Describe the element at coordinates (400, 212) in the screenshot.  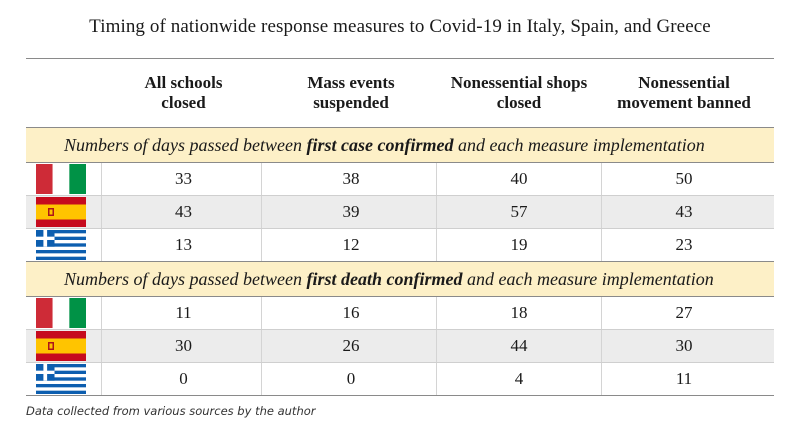
I see `table-row: 43 39 57 43` at that location.